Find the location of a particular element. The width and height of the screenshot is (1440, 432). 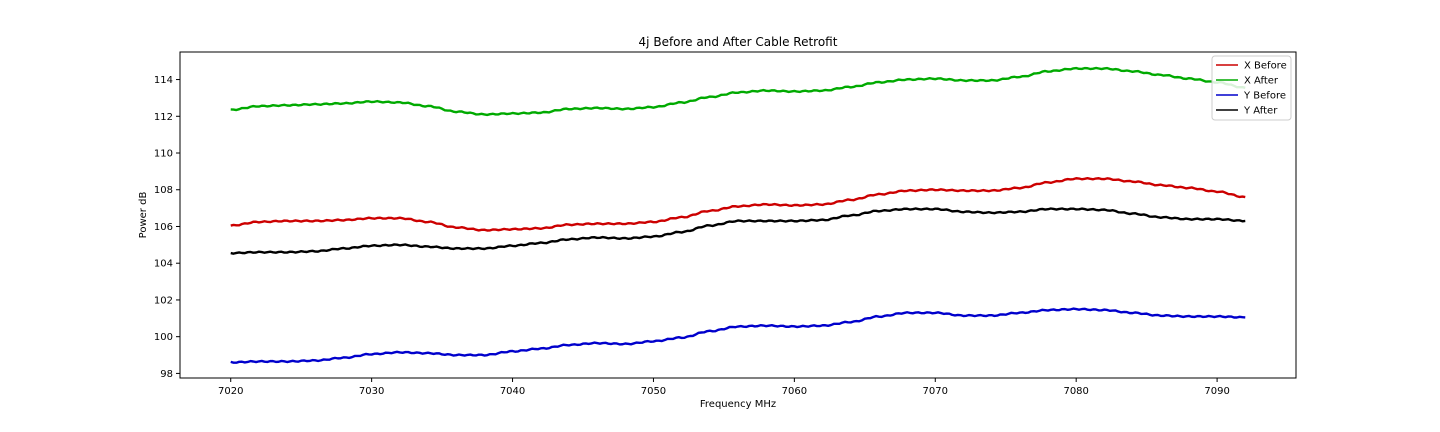

y-tick-label: 112 is located at coordinates (163, 117).